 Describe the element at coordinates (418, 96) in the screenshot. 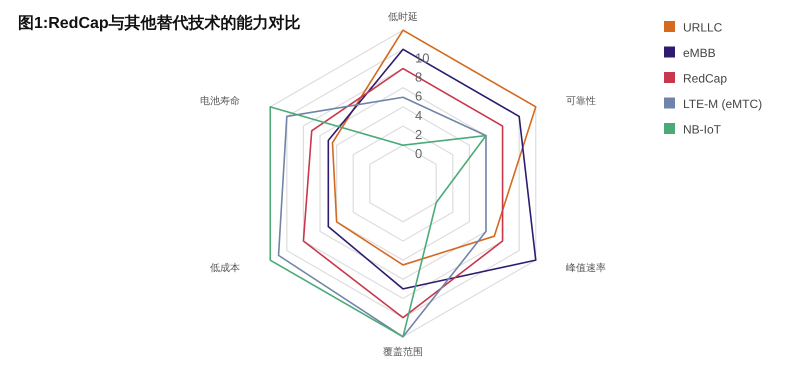

I see `y-tick-label: 6` at that location.